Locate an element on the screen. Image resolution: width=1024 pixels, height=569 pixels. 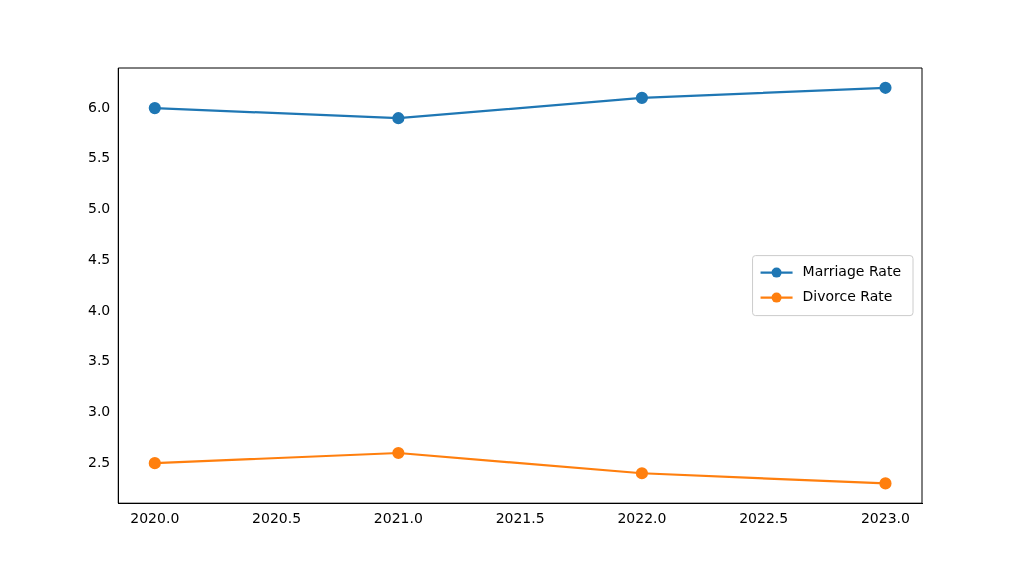
y-tick-label: 5.5 is located at coordinates (99, 157).